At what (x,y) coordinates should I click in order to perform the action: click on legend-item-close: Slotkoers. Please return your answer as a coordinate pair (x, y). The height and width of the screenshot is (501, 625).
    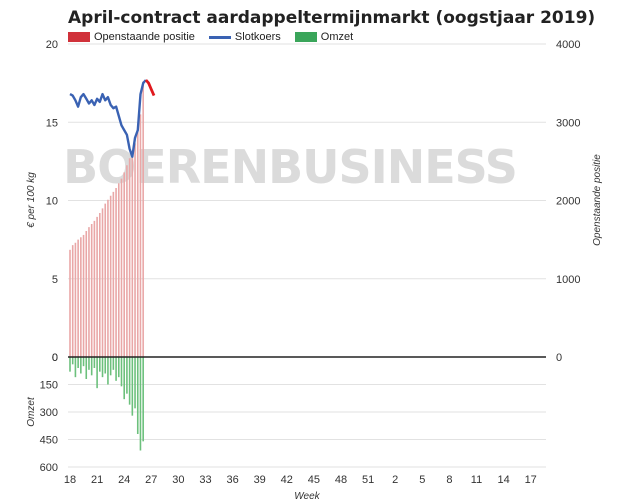
    Looking at the image, I should click on (244, 37).